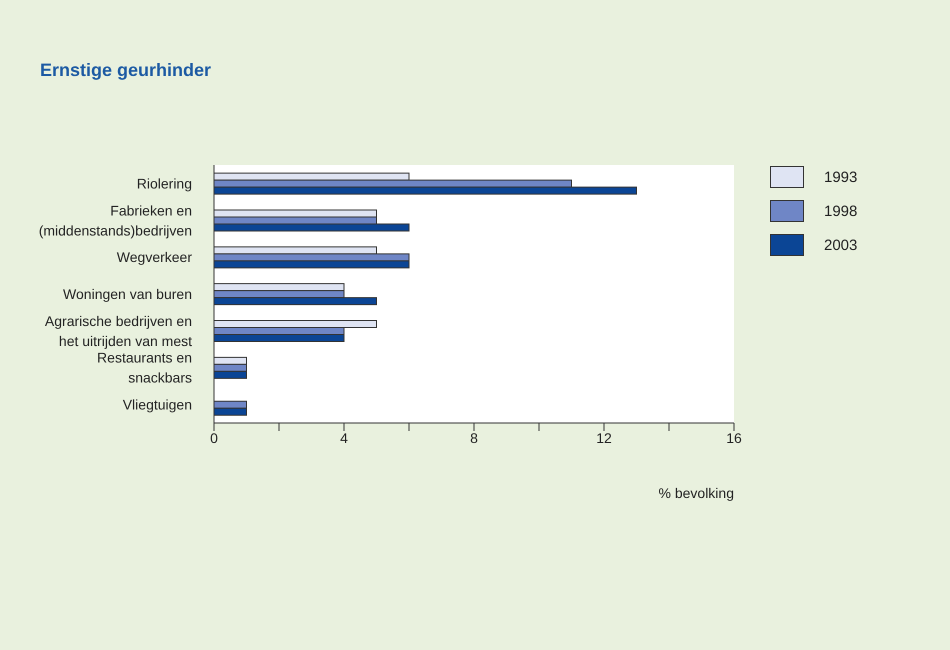 The image size is (950, 650). What do you see at coordinates (344, 438) in the screenshot?
I see `x-tick-label: 4` at bounding box center [344, 438].